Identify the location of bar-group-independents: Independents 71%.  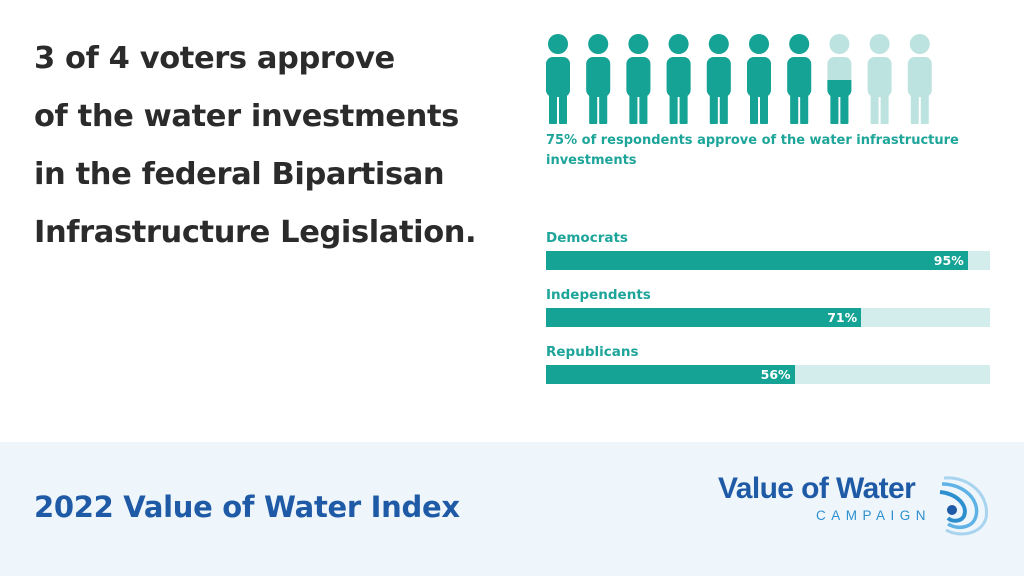
(768, 314).